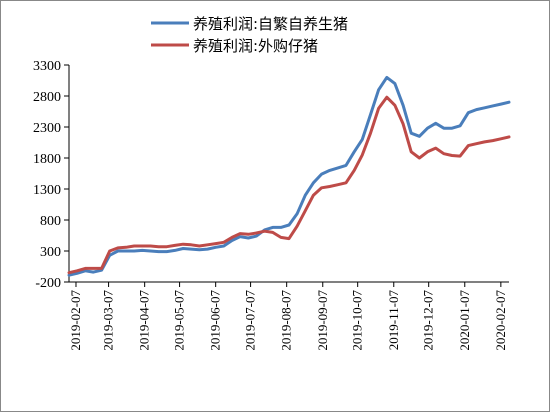 This screenshot has width=550, height=413. What do you see at coordinates (47, 128) in the screenshot?
I see `y-tick-label: 2300` at bounding box center [47, 128].